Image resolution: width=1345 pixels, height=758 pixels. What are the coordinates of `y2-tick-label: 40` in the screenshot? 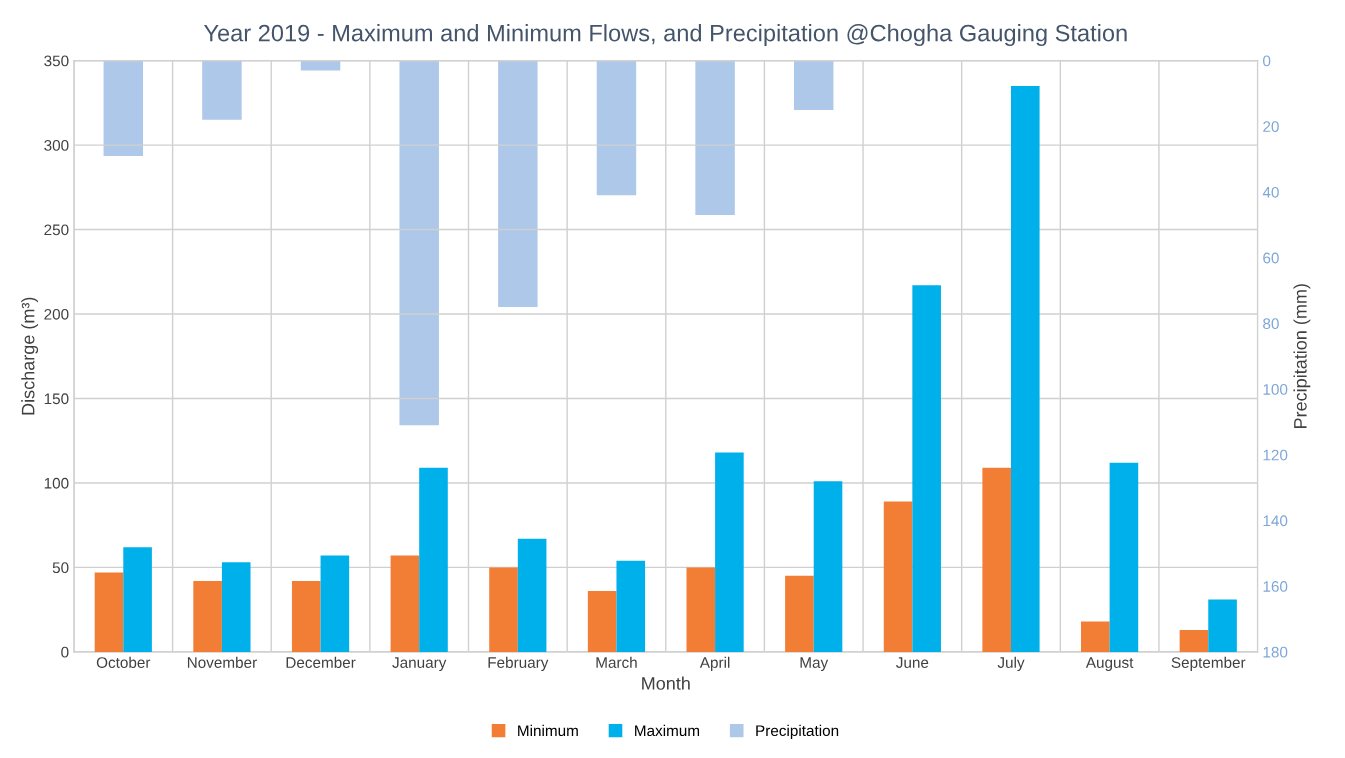 It's located at (1270, 192).